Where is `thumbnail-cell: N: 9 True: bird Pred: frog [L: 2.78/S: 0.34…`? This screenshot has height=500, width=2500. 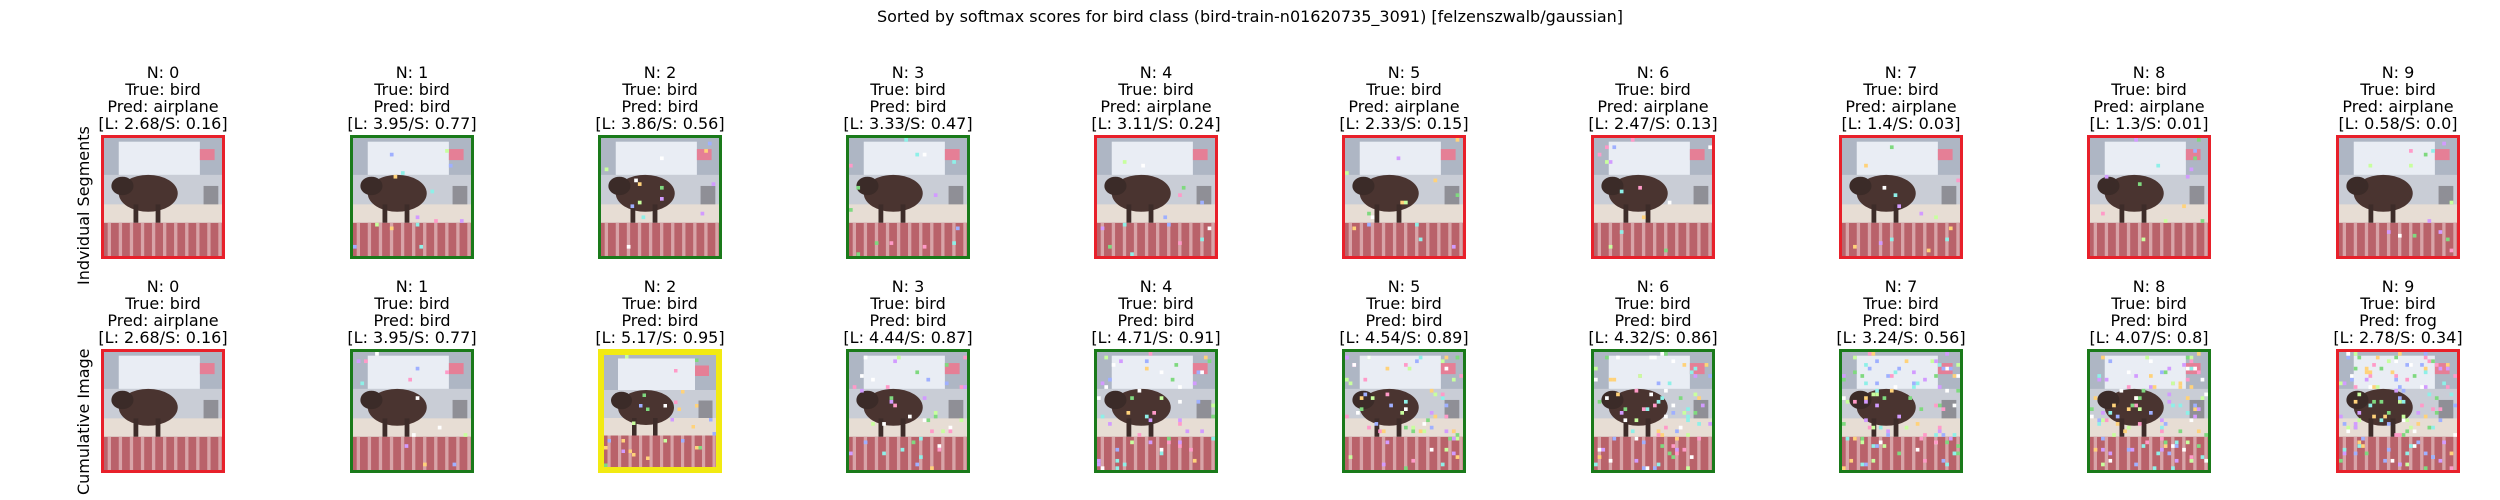
thumbnail-cell: N: 9 True: bird Pred: frog [L: 2.78/S: 0.34… is located at coordinates (2398, 375).